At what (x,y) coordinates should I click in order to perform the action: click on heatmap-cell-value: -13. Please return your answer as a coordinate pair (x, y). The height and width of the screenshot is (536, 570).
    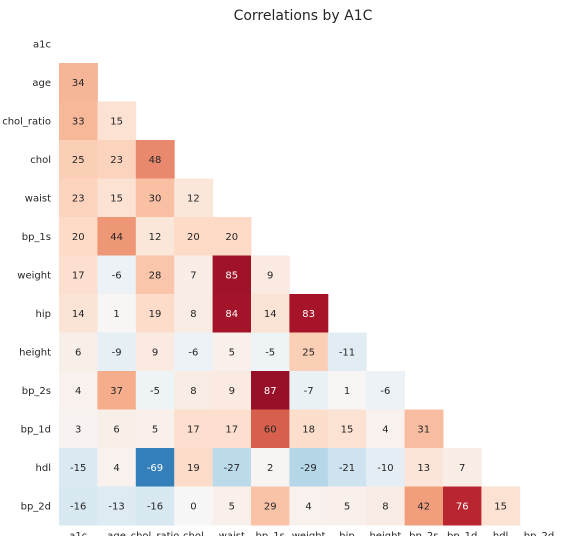
    Looking at the image, I should click on (116, 506).